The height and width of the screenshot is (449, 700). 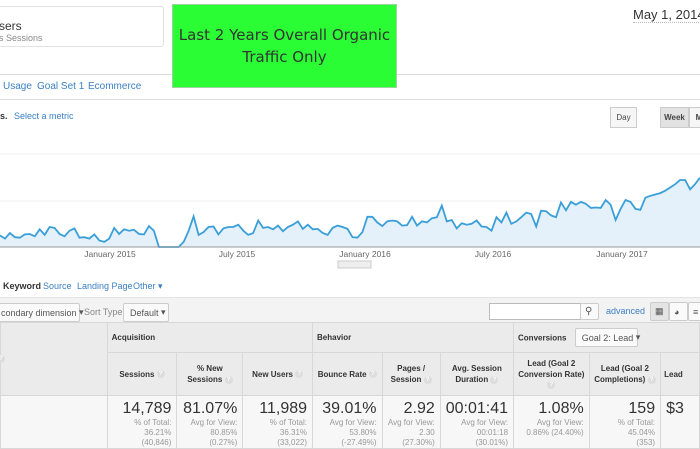 I want to click on pie-chart-icon: ◕, so click(x=677, y=311).